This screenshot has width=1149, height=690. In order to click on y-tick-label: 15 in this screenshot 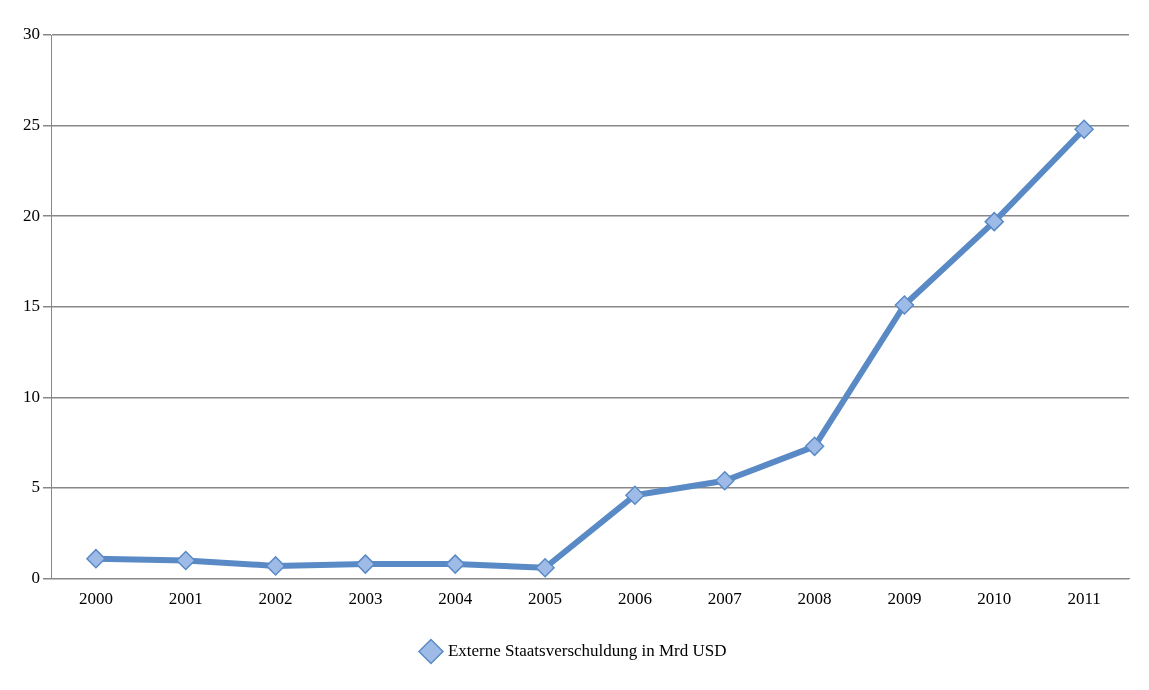, I will do `click(31, 306)`.